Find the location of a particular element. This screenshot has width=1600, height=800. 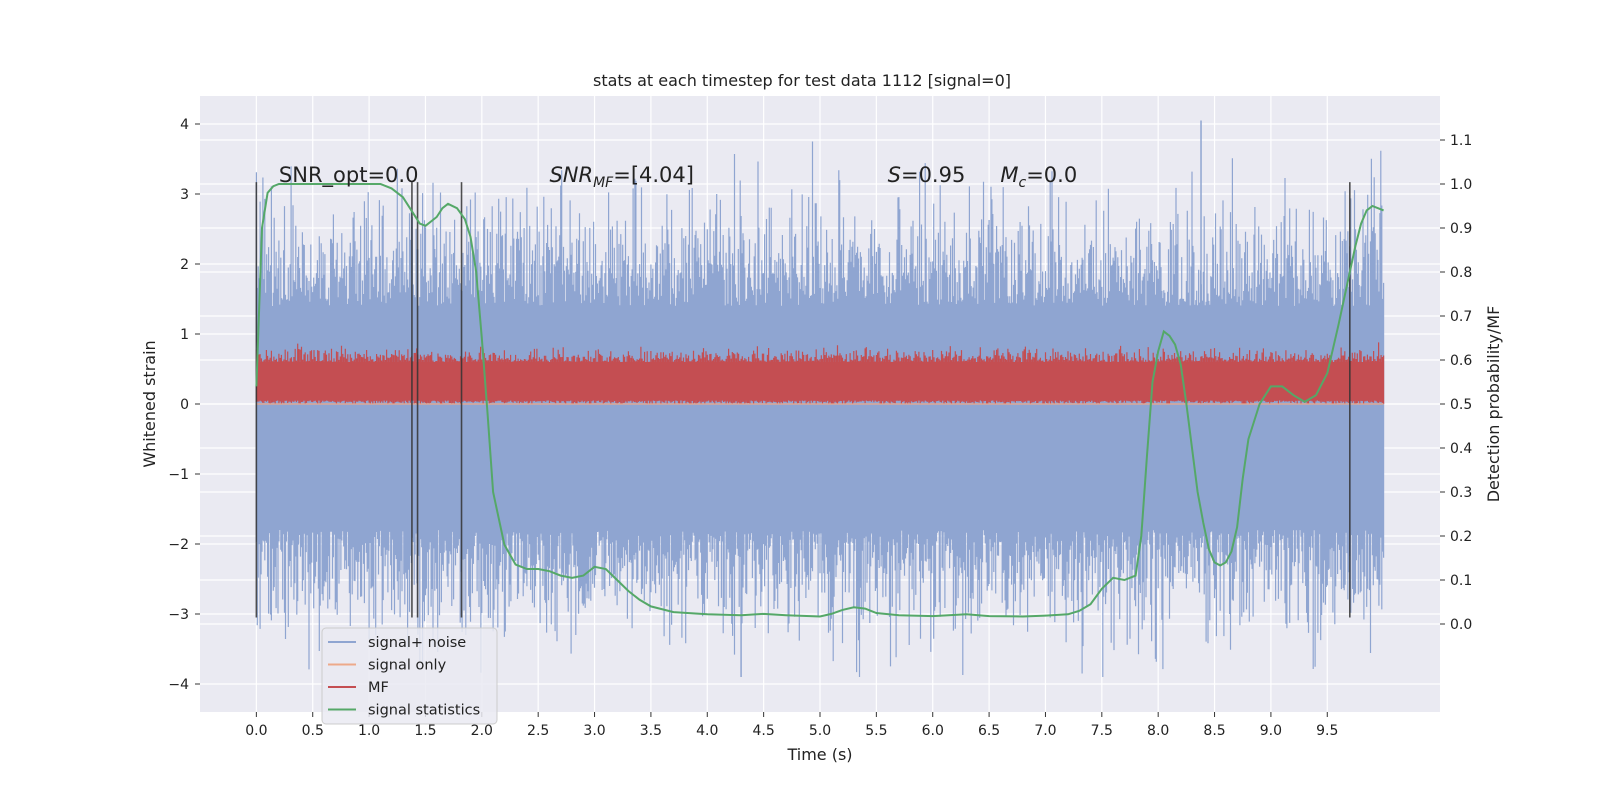

y-right-tick-label: 0.9 is located at coordinates (1461, 229).